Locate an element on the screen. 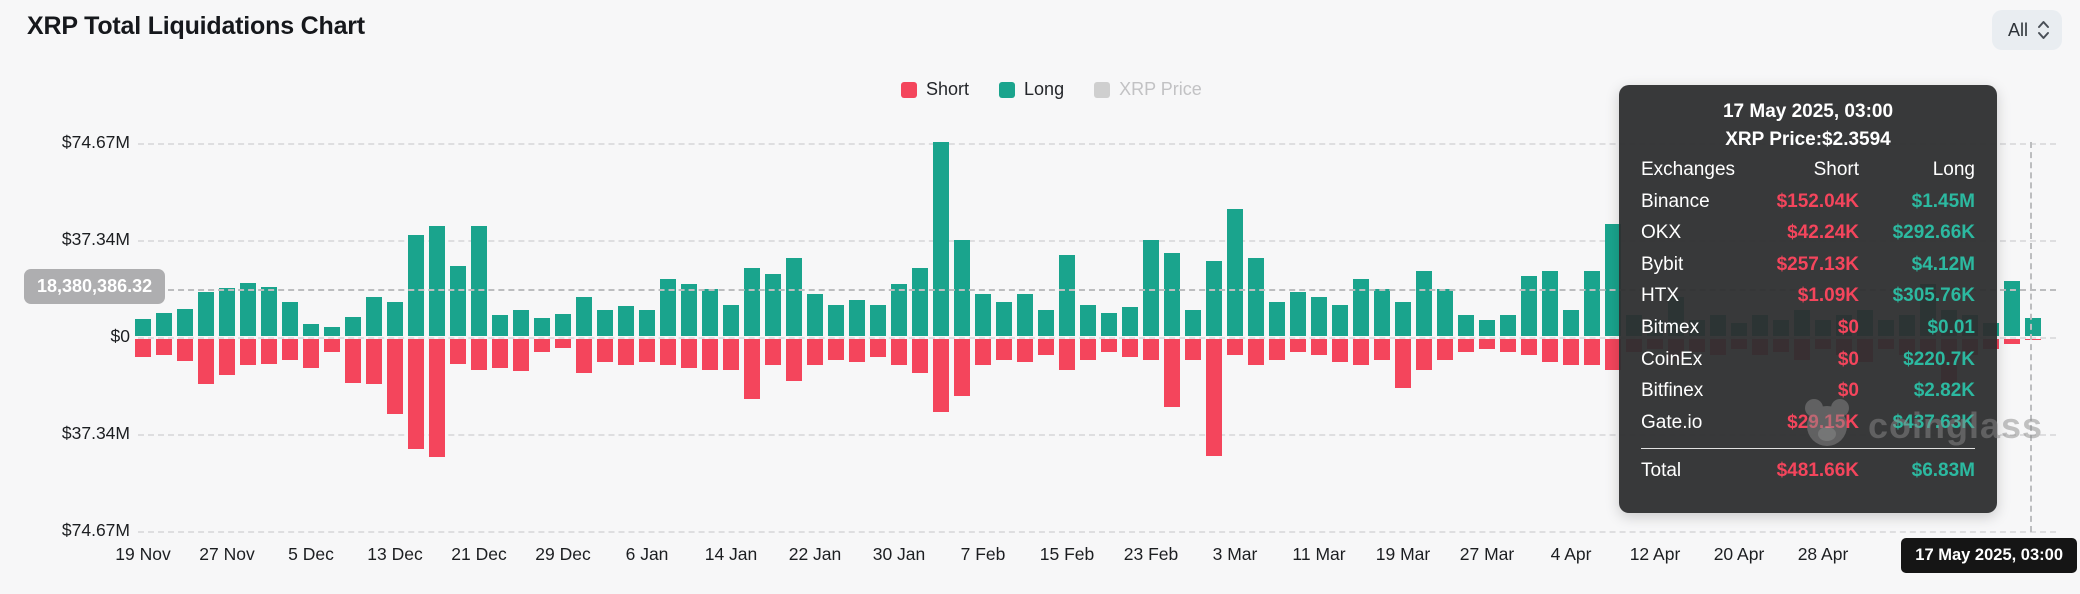 This screenshot has width=2080, height=594. legend-item-xrp-price: XRP Price is located at coordinates (1148, 89).